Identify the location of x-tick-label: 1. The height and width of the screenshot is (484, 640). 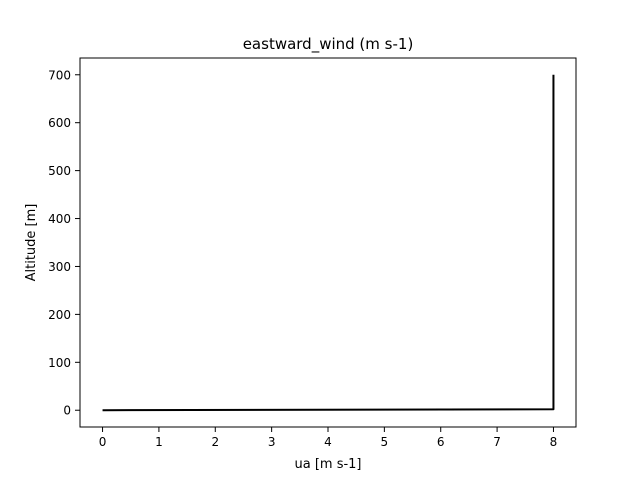
(159, 442).